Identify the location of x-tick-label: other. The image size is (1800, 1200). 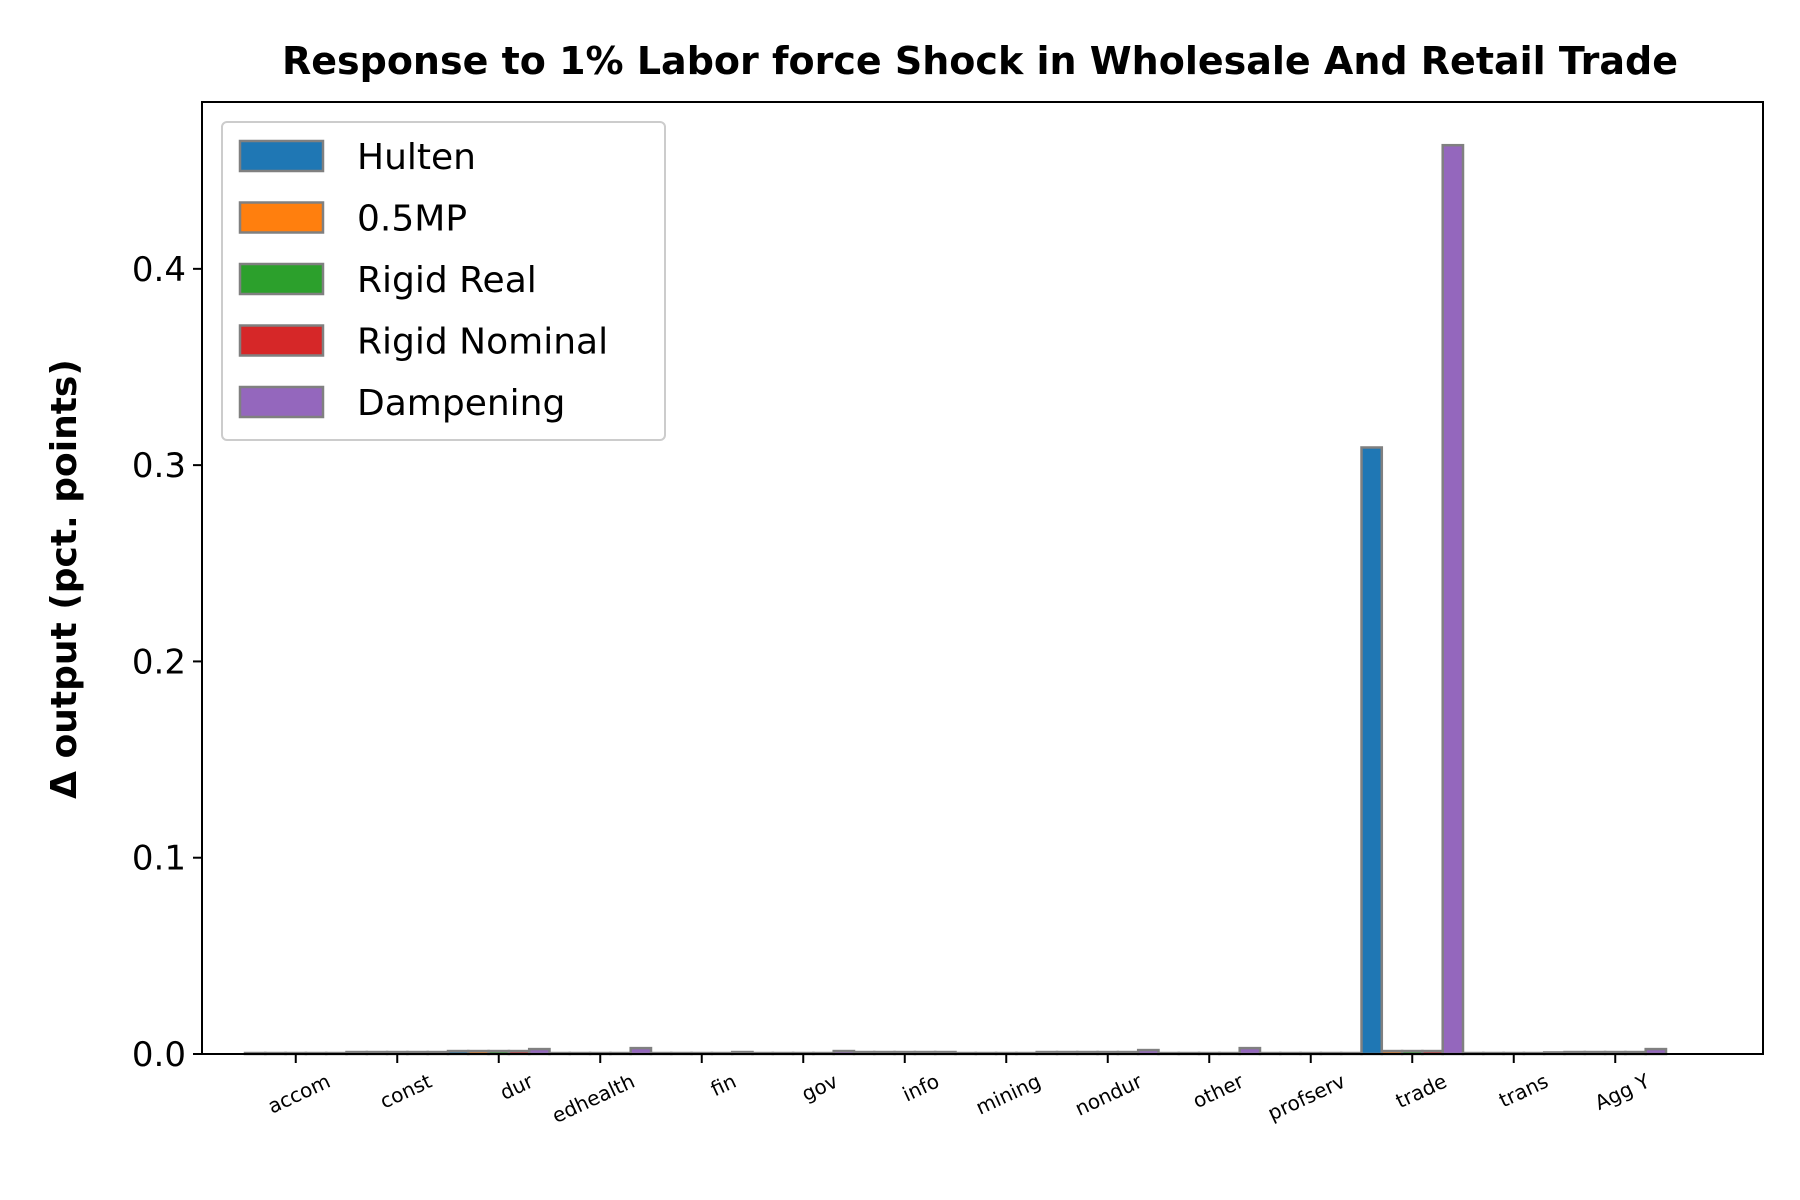
(1218, 1090).